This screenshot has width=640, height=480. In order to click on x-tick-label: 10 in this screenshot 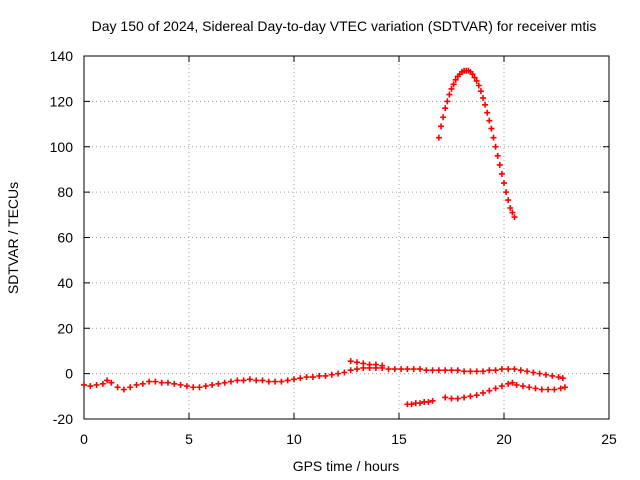, I will do `click(294, 439)`.